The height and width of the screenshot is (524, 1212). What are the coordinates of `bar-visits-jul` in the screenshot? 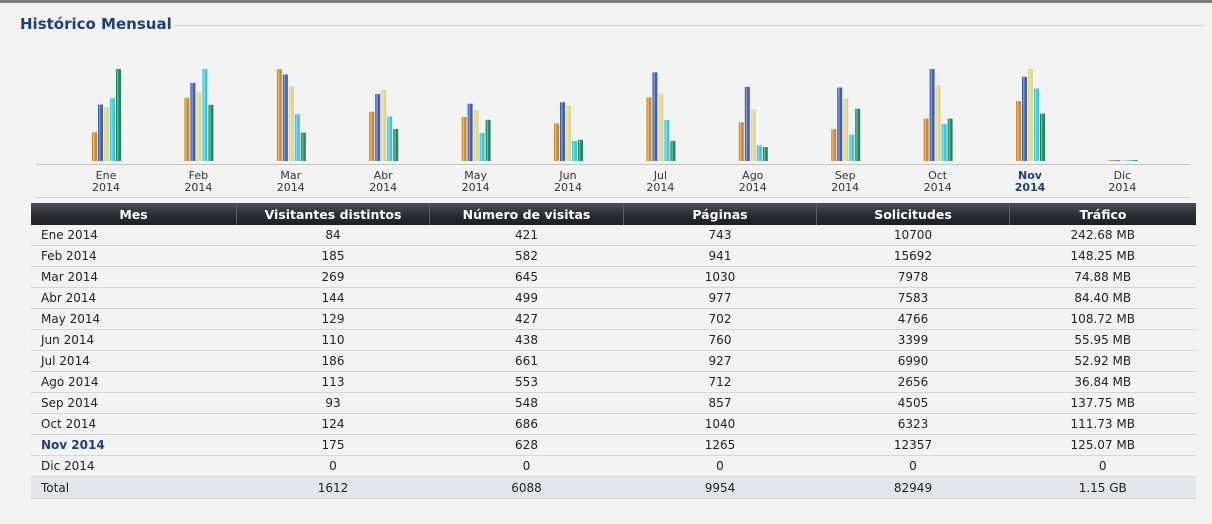 It's located at (655, 116).